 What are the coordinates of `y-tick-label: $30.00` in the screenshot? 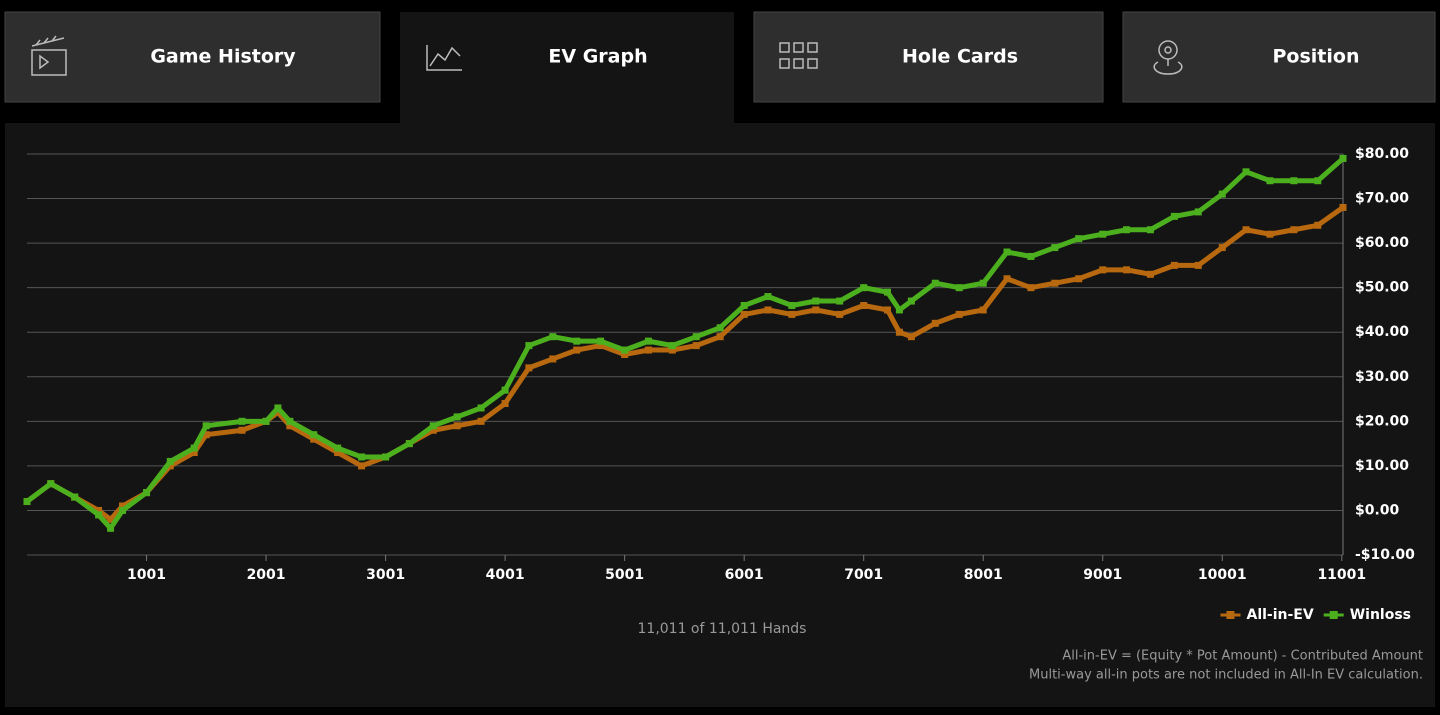 It's located at (1382, 377).